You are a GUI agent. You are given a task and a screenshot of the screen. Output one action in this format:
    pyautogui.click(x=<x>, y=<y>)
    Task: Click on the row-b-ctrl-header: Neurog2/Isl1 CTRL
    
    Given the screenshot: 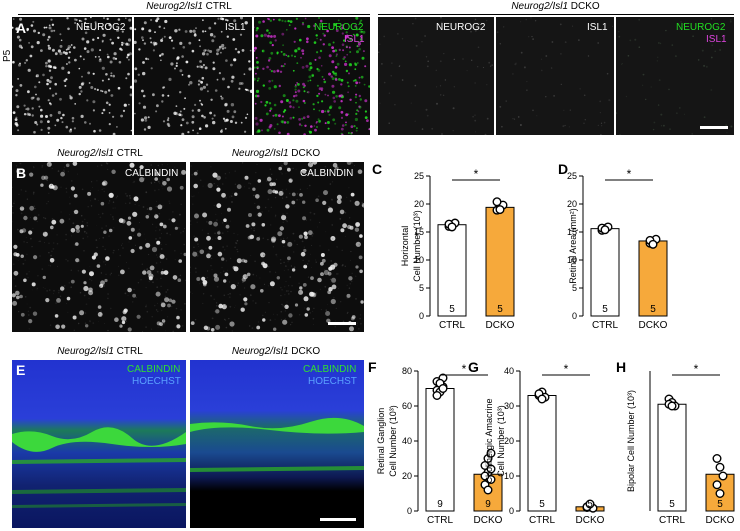 What is the action you would take?
    pyautogui.click(x=100, y=153)
    